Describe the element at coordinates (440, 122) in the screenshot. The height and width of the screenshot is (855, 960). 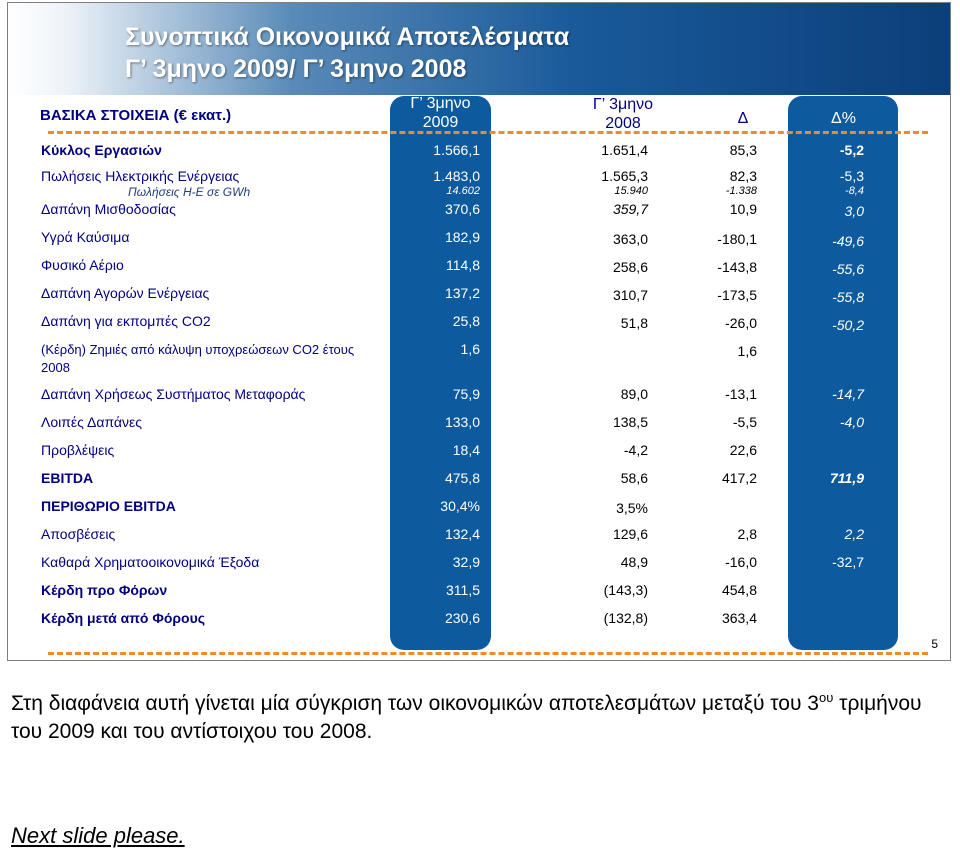
I see `column-header-q3-2009-line2: 2009` at that location.